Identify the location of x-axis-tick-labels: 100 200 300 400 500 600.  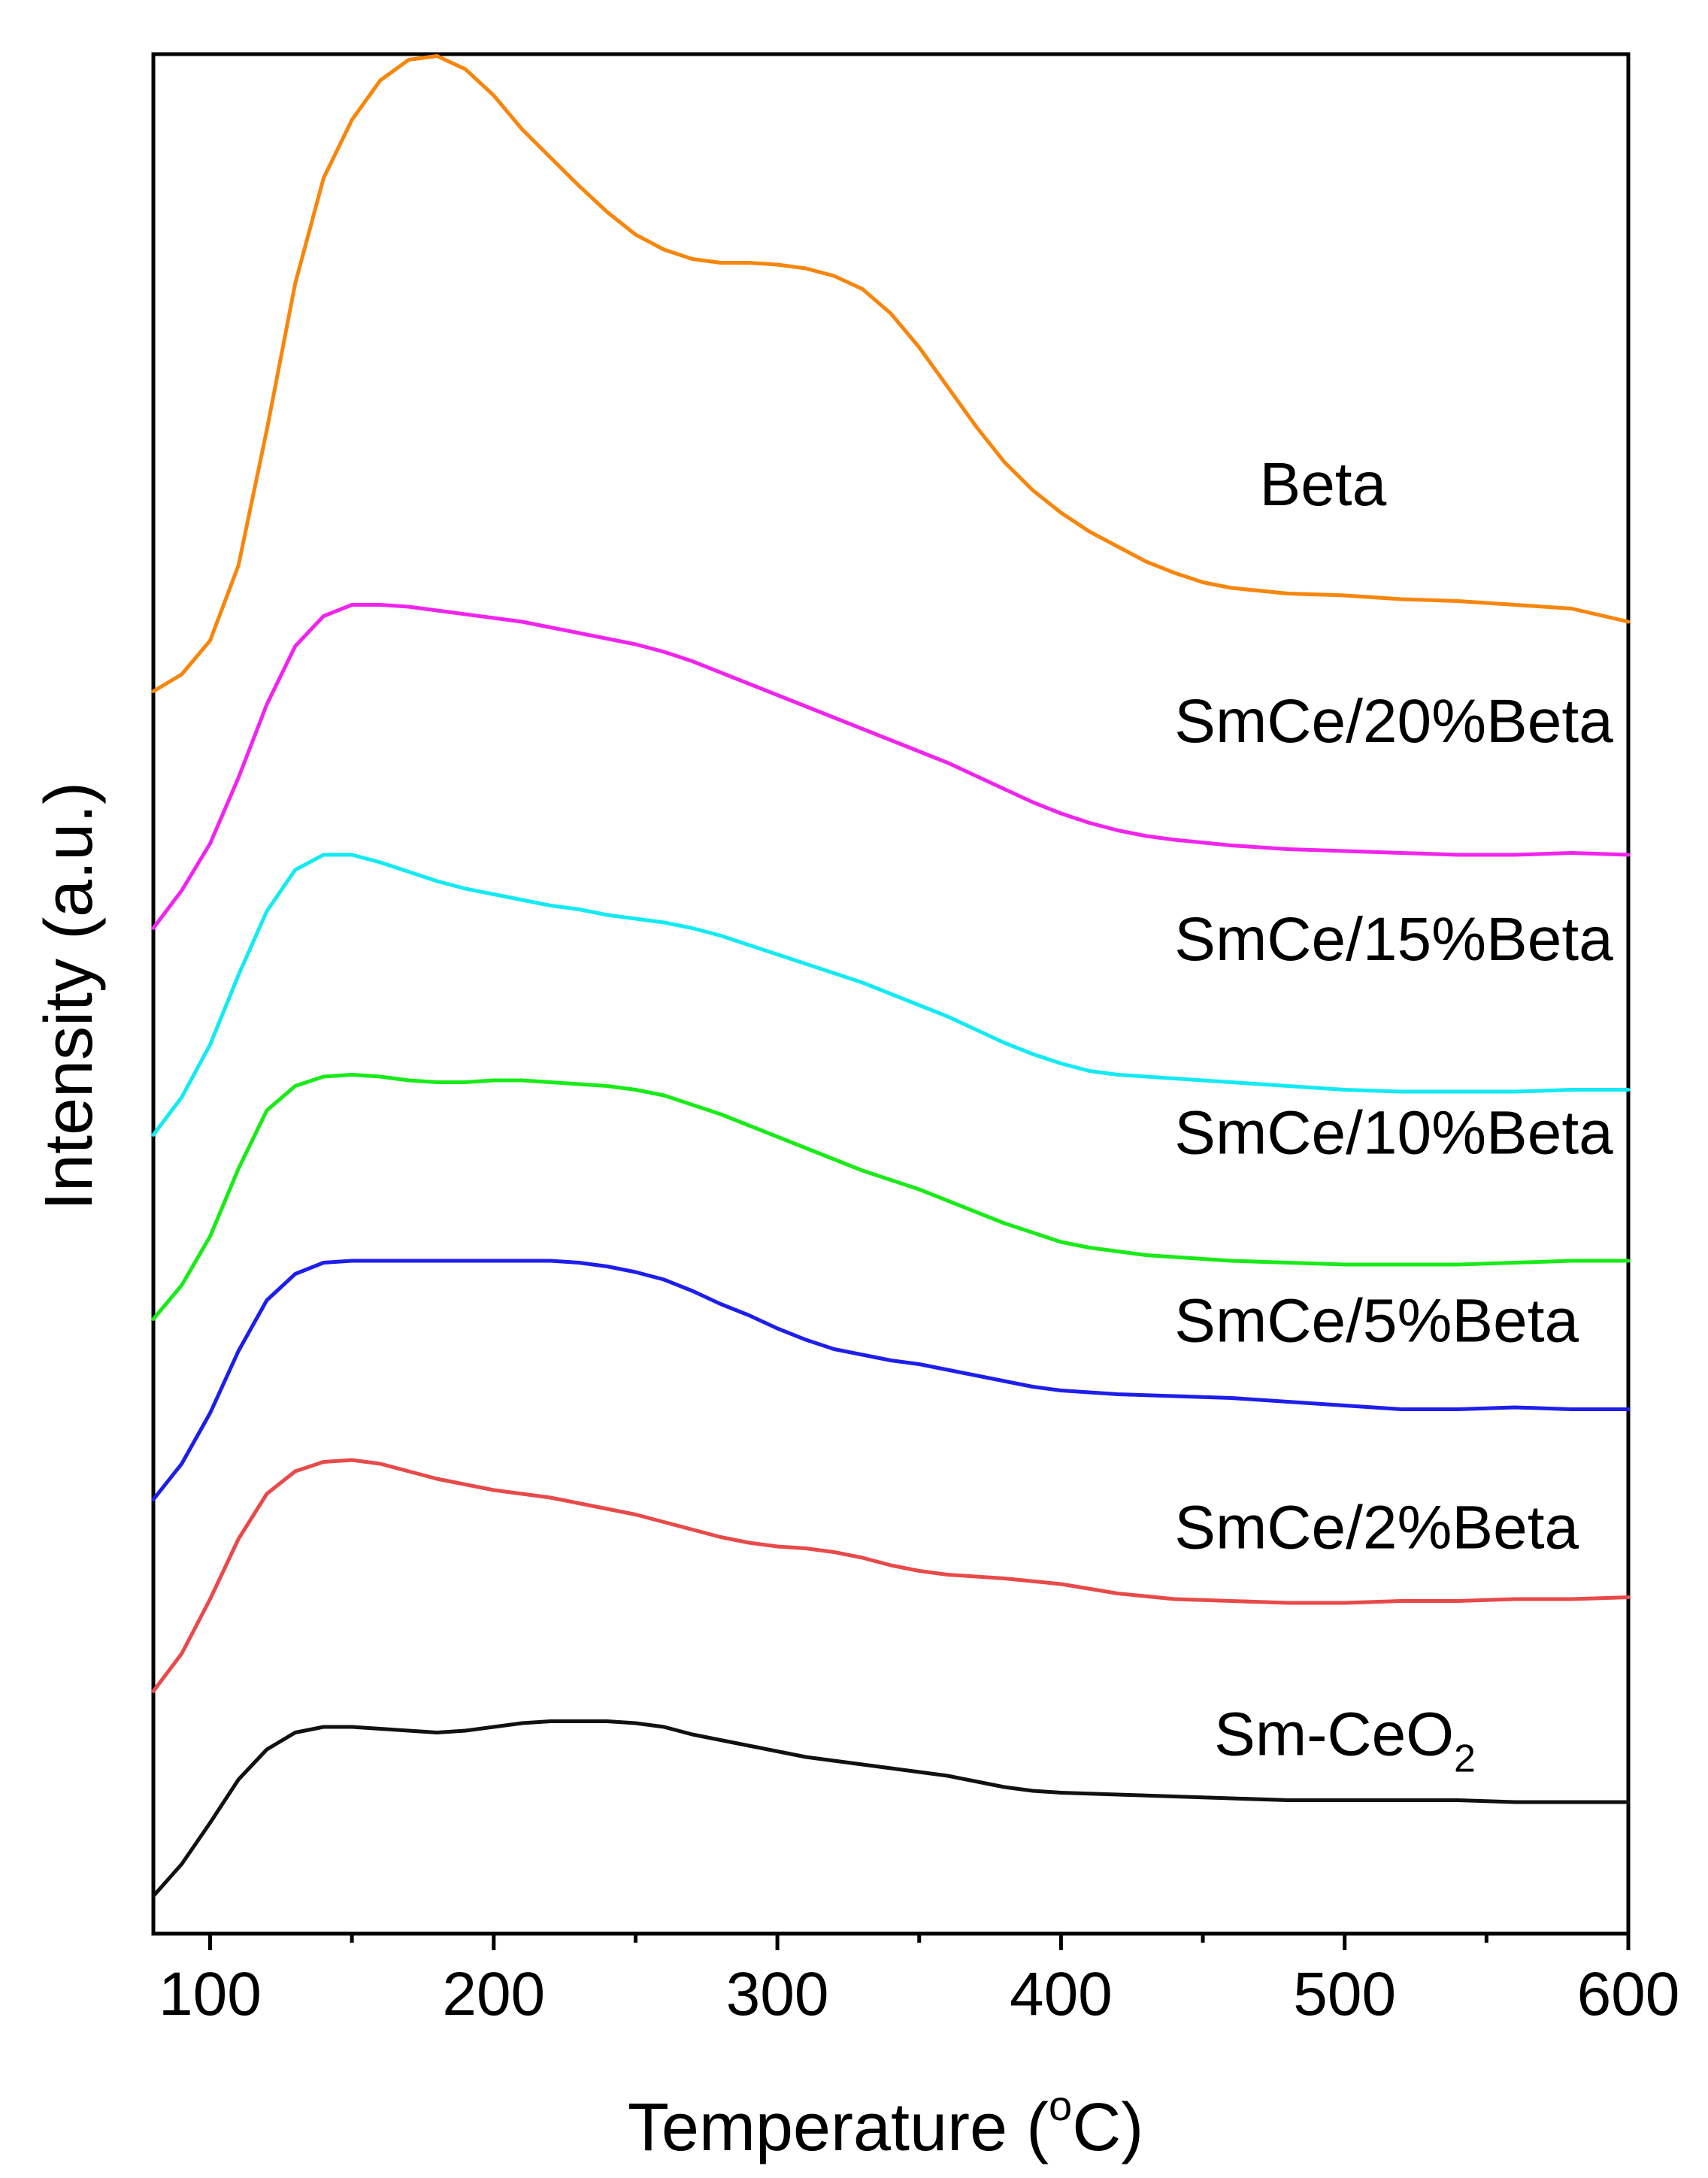
(919, 1994).